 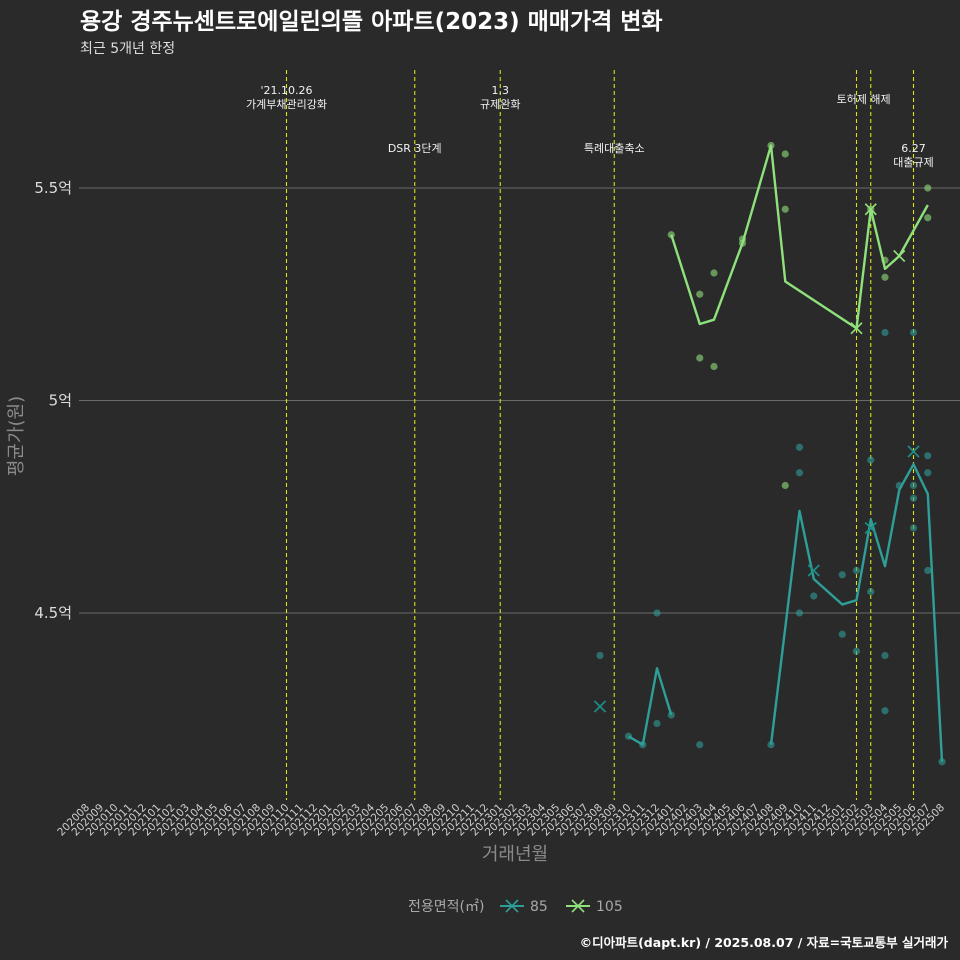 I want to click on event-annotation-label: DSR 3단계, so click(x=415, y=148).